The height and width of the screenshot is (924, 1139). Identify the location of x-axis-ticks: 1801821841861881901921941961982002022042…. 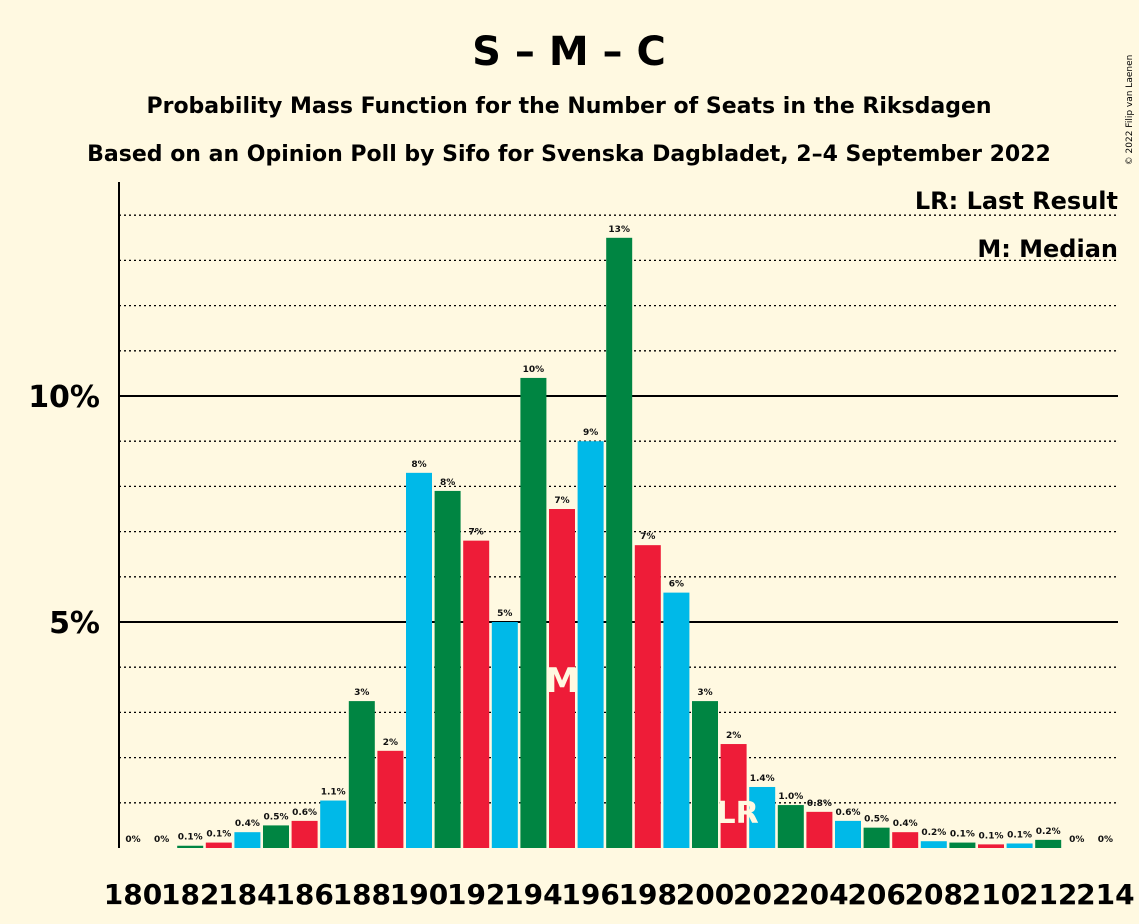
(619, 894).